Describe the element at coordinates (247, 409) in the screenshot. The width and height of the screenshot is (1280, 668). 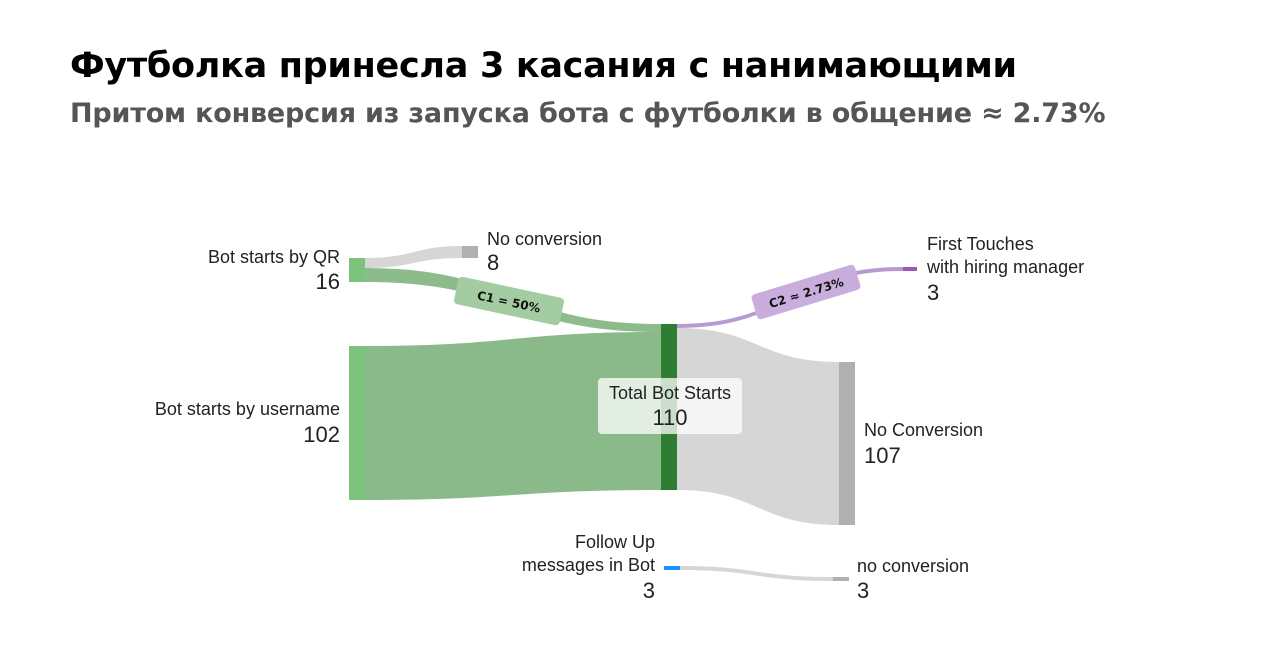
I see `username-label: Bot starts by username` at that location.